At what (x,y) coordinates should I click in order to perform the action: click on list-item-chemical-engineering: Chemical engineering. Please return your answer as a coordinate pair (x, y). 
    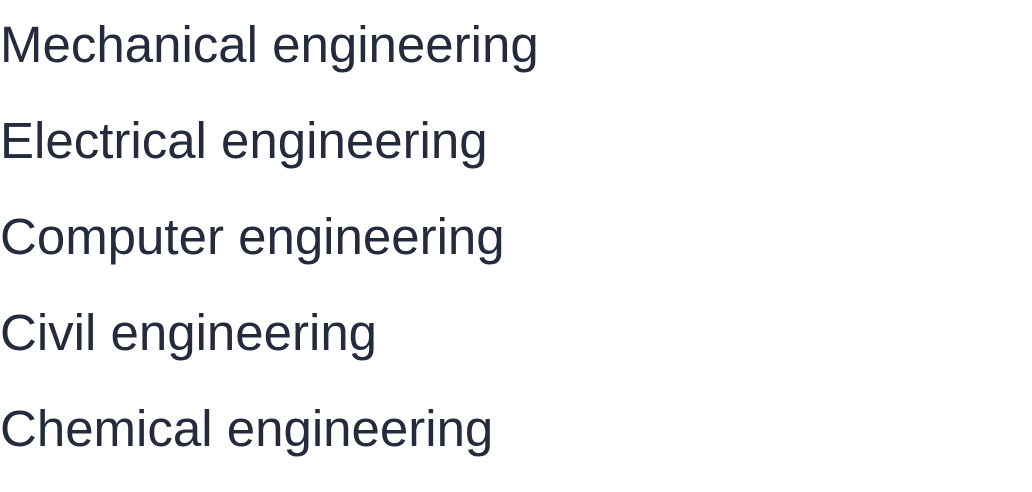
    Looking at the image, I should click on (247, 428).